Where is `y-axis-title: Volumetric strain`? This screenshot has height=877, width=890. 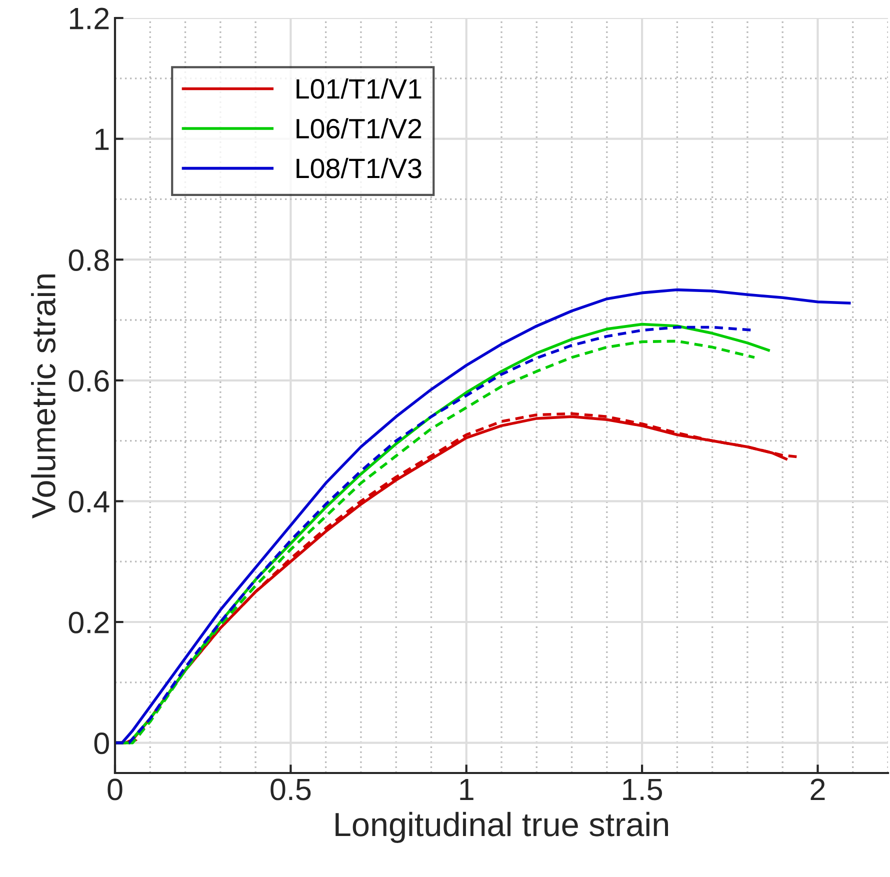
y-axis-title: Volumetric strain is located at coordinates (43, 396).